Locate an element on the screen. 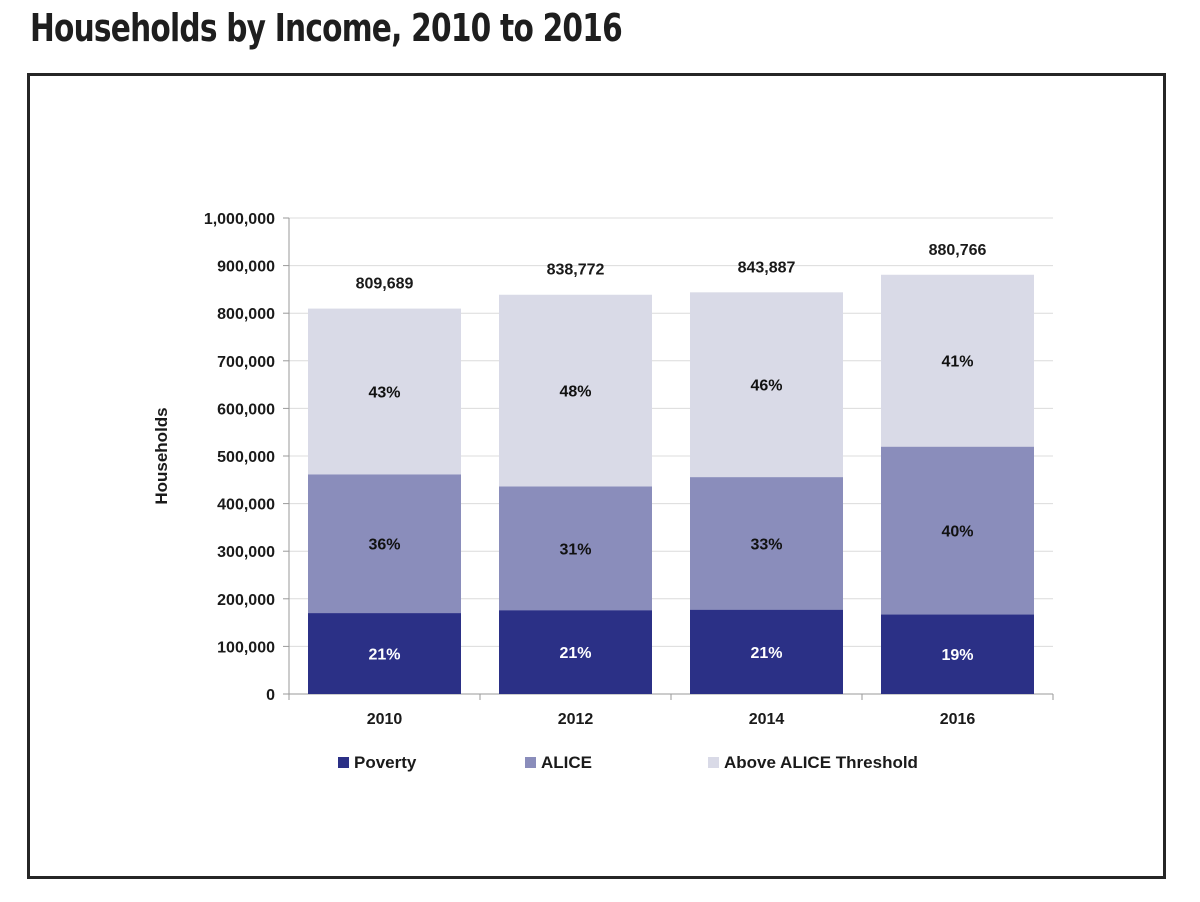 The height and width of the screenshot is (902, 1200). segment-percent-label: 31% is located at coordinates (575, 549).